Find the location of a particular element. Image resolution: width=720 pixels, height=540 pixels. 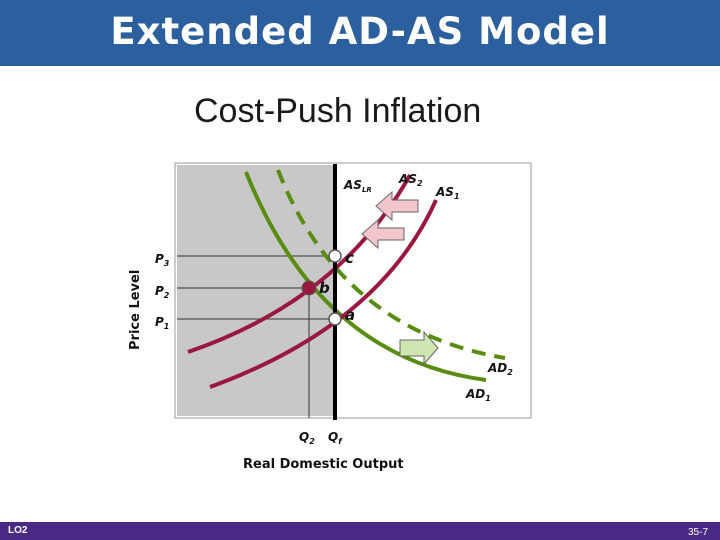

point-c-label: c is located at coordinates (349, 258).